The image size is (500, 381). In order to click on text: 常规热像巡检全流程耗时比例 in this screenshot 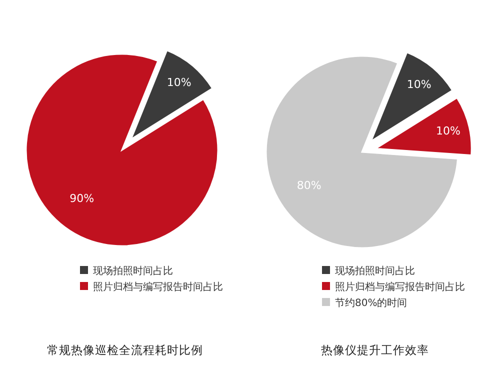, I will do `click(125, 350)`.